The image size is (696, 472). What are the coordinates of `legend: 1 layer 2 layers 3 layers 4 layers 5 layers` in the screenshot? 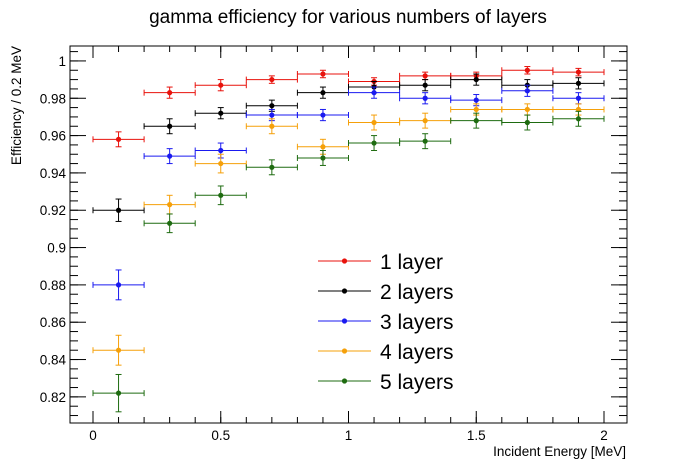 It's located at (386, 322).